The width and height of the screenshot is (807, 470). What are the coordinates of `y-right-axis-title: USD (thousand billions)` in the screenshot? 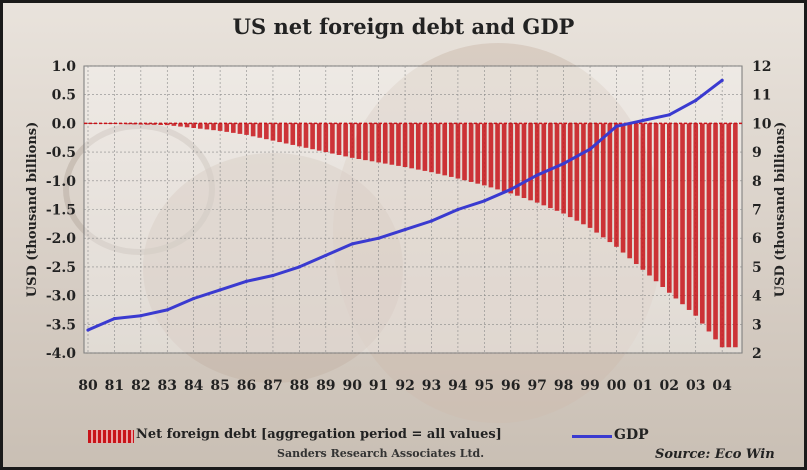 It's located at (780, 210).